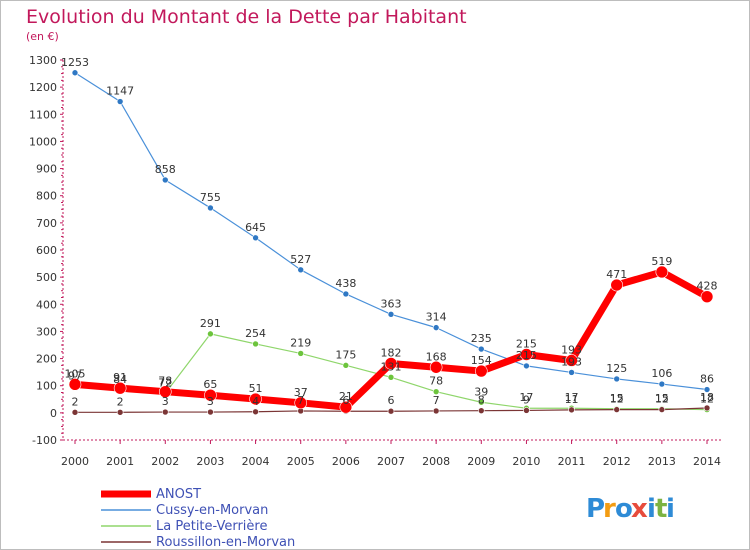 This screenshot has width=750, height=550. I want to click on y-tick-label: 900, so click(46, 169).